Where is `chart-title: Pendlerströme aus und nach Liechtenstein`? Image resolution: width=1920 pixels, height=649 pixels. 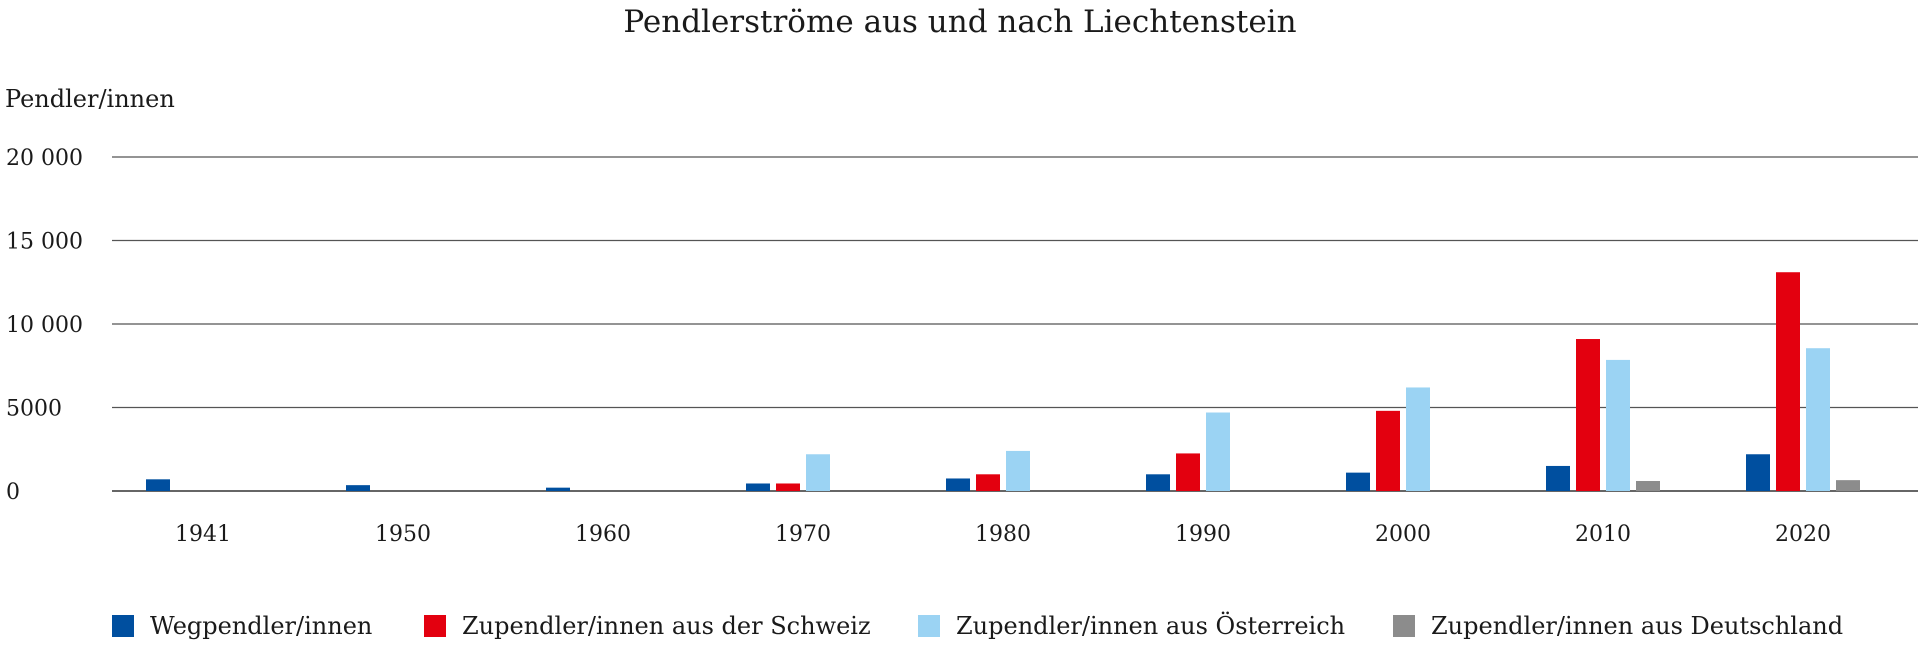 chart-title: Pendlerströme aus und nach Liechtenstein is located at coordinates (960, 22).